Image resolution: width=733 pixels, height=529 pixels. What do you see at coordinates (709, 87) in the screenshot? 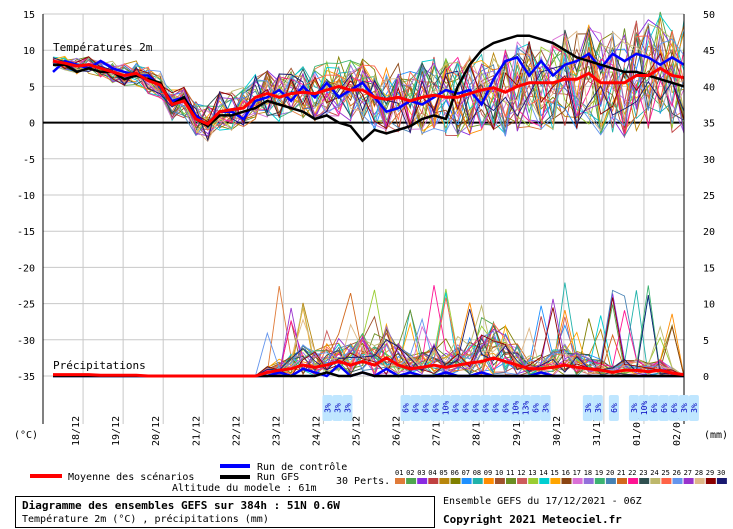
I see `right-y-tick-label: 40` at bounding box center [709, 87].